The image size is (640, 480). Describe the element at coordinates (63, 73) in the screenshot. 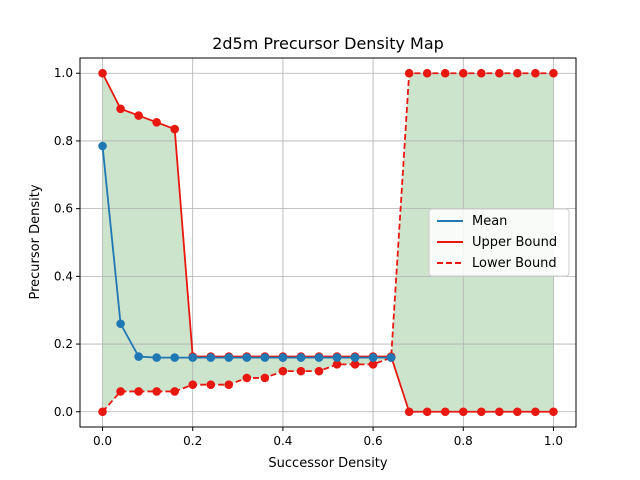

I see `y-tick-label: 1.0` at that location.